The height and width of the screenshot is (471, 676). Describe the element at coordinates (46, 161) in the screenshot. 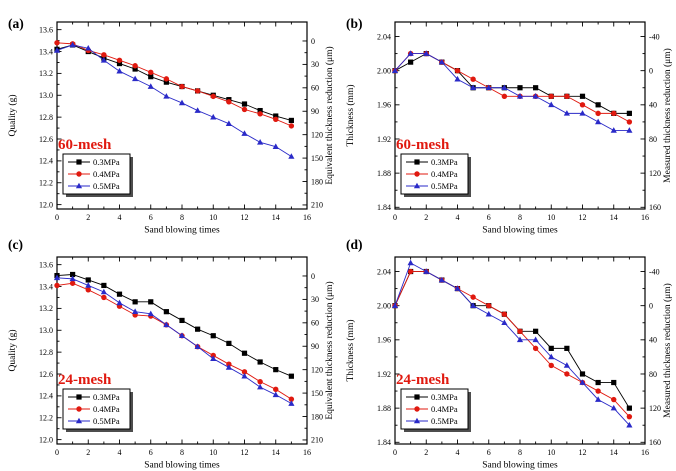

I see `y-left-tick-label: 12.4` at that location.